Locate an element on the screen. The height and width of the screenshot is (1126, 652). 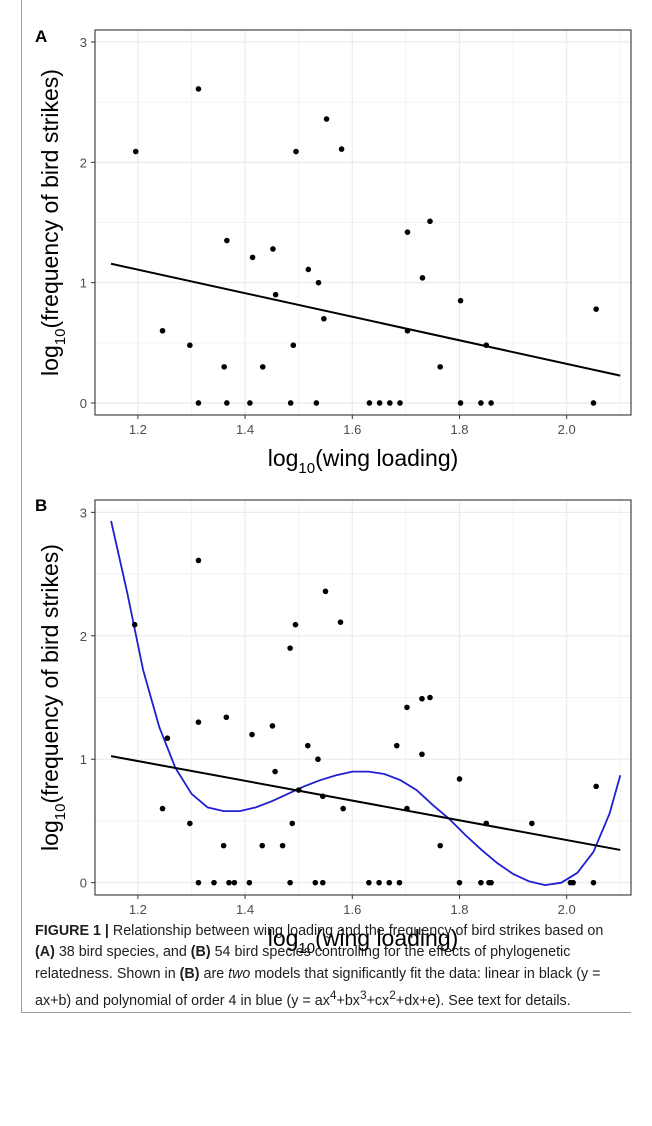
caption-text: +dx+e). See text for details. is located at coordinates (483, 1000).